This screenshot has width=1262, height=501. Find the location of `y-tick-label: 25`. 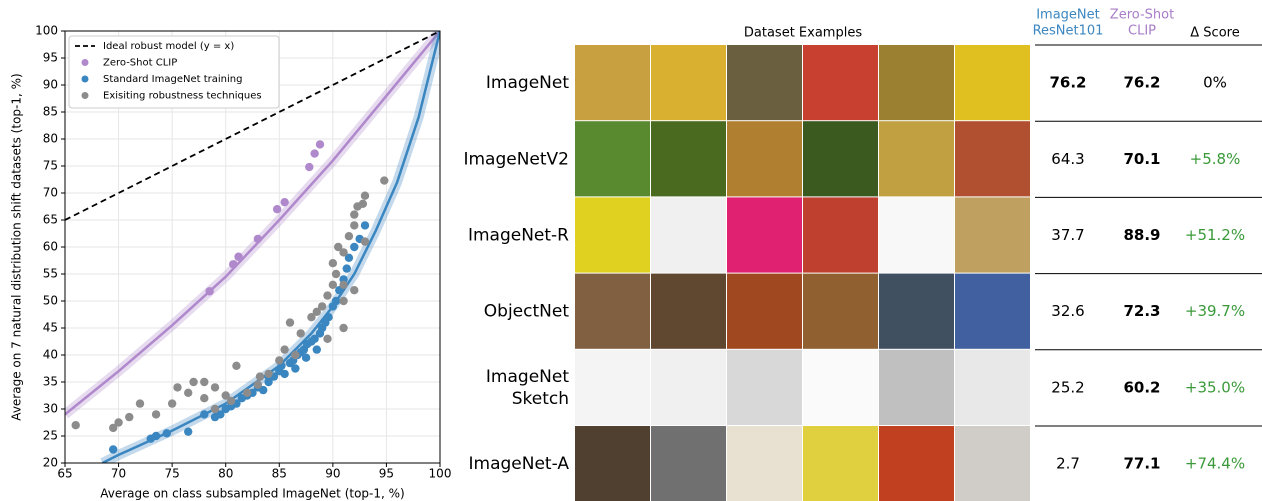

y-tick-label: 25 is located at coordinates (50, 436).